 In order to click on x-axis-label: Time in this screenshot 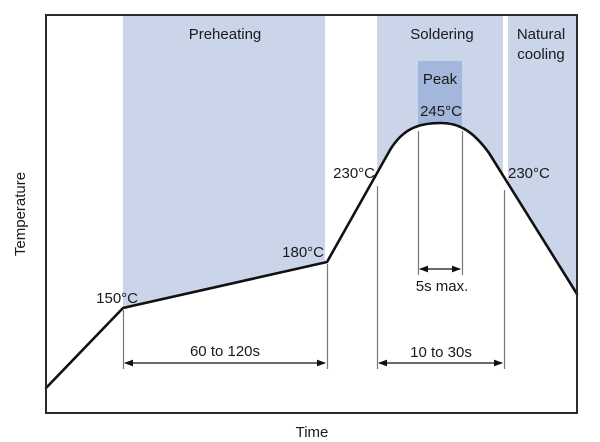, I will do `click(312, 432)`.